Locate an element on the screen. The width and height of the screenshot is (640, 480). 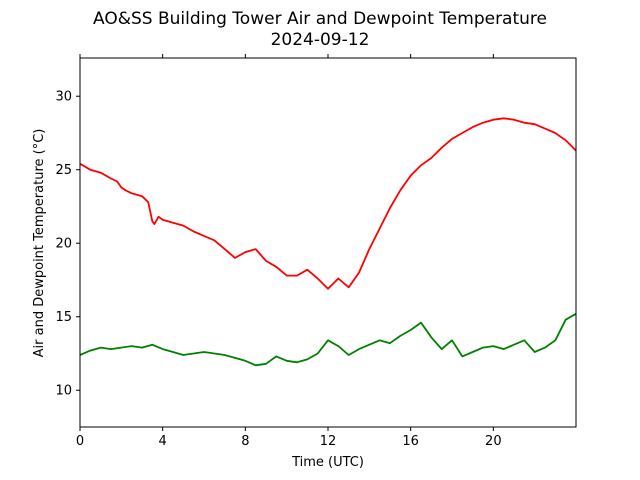
x-tick-label-16: 16 is located at coordinates (410, 441).